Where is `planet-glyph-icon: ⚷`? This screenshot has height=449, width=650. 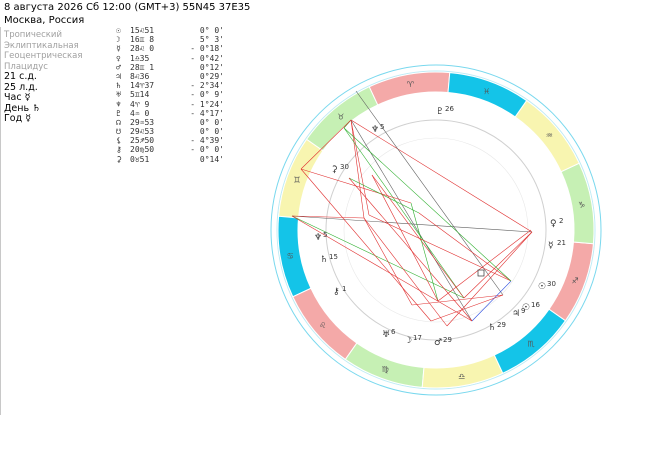 planet-glyph-icon: ⚷ is located at coordinates (119, 150).